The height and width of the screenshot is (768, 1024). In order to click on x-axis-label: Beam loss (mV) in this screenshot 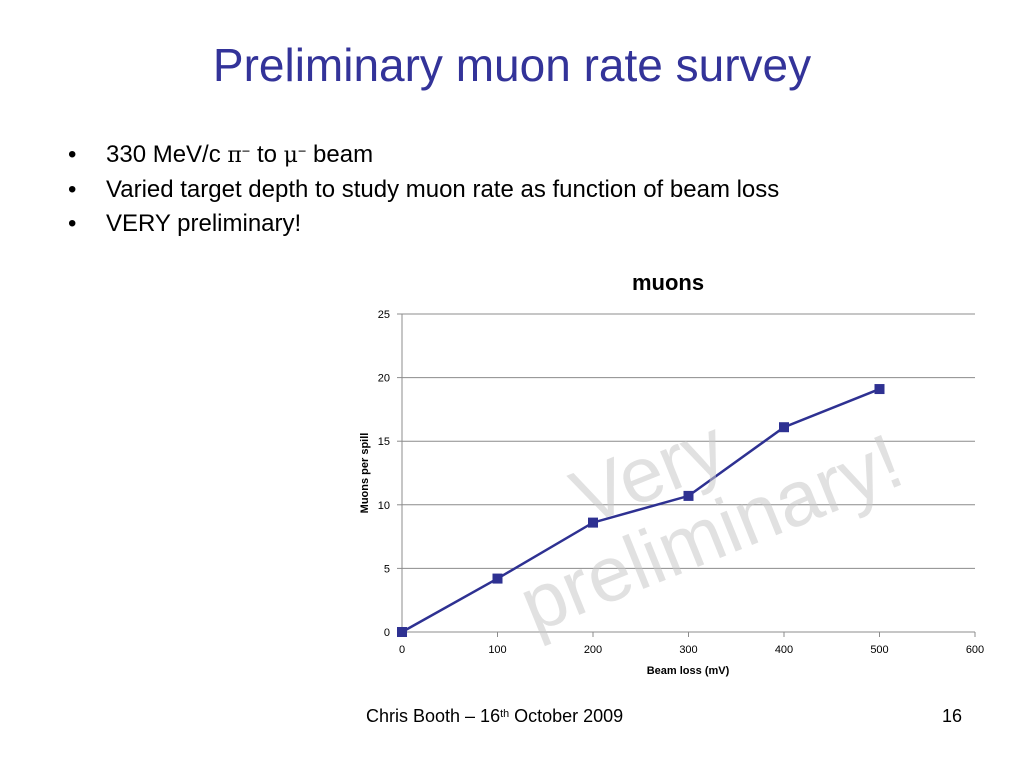, I will do `click(688, 671)`.